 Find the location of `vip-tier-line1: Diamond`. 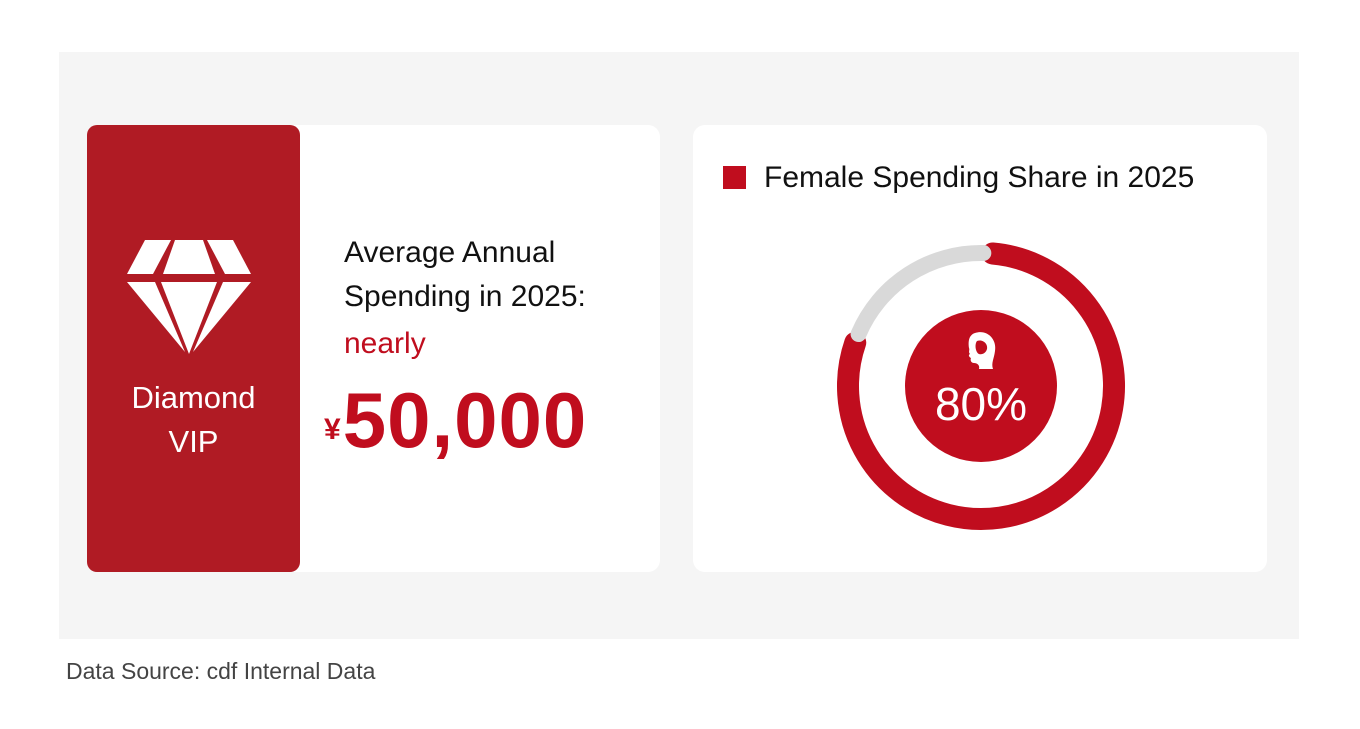

vip-tier-line1: Diamond is located at coordinates (193, 397).